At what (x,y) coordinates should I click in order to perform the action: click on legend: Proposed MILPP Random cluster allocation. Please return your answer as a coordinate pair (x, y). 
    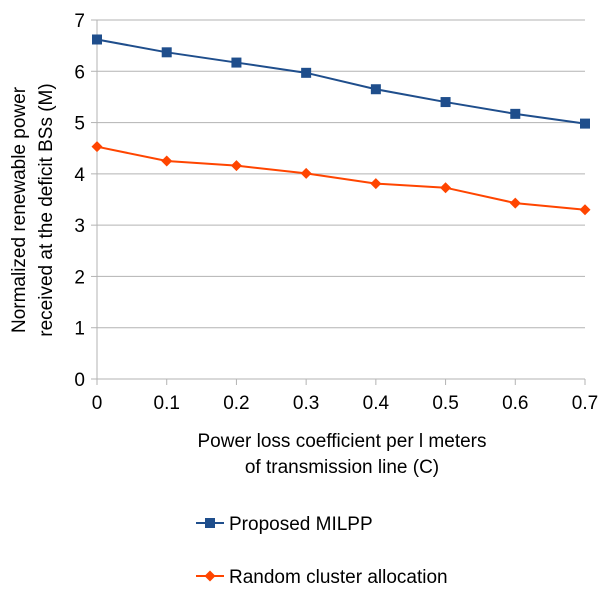
    Looking at the image, I should click on (322, 551).